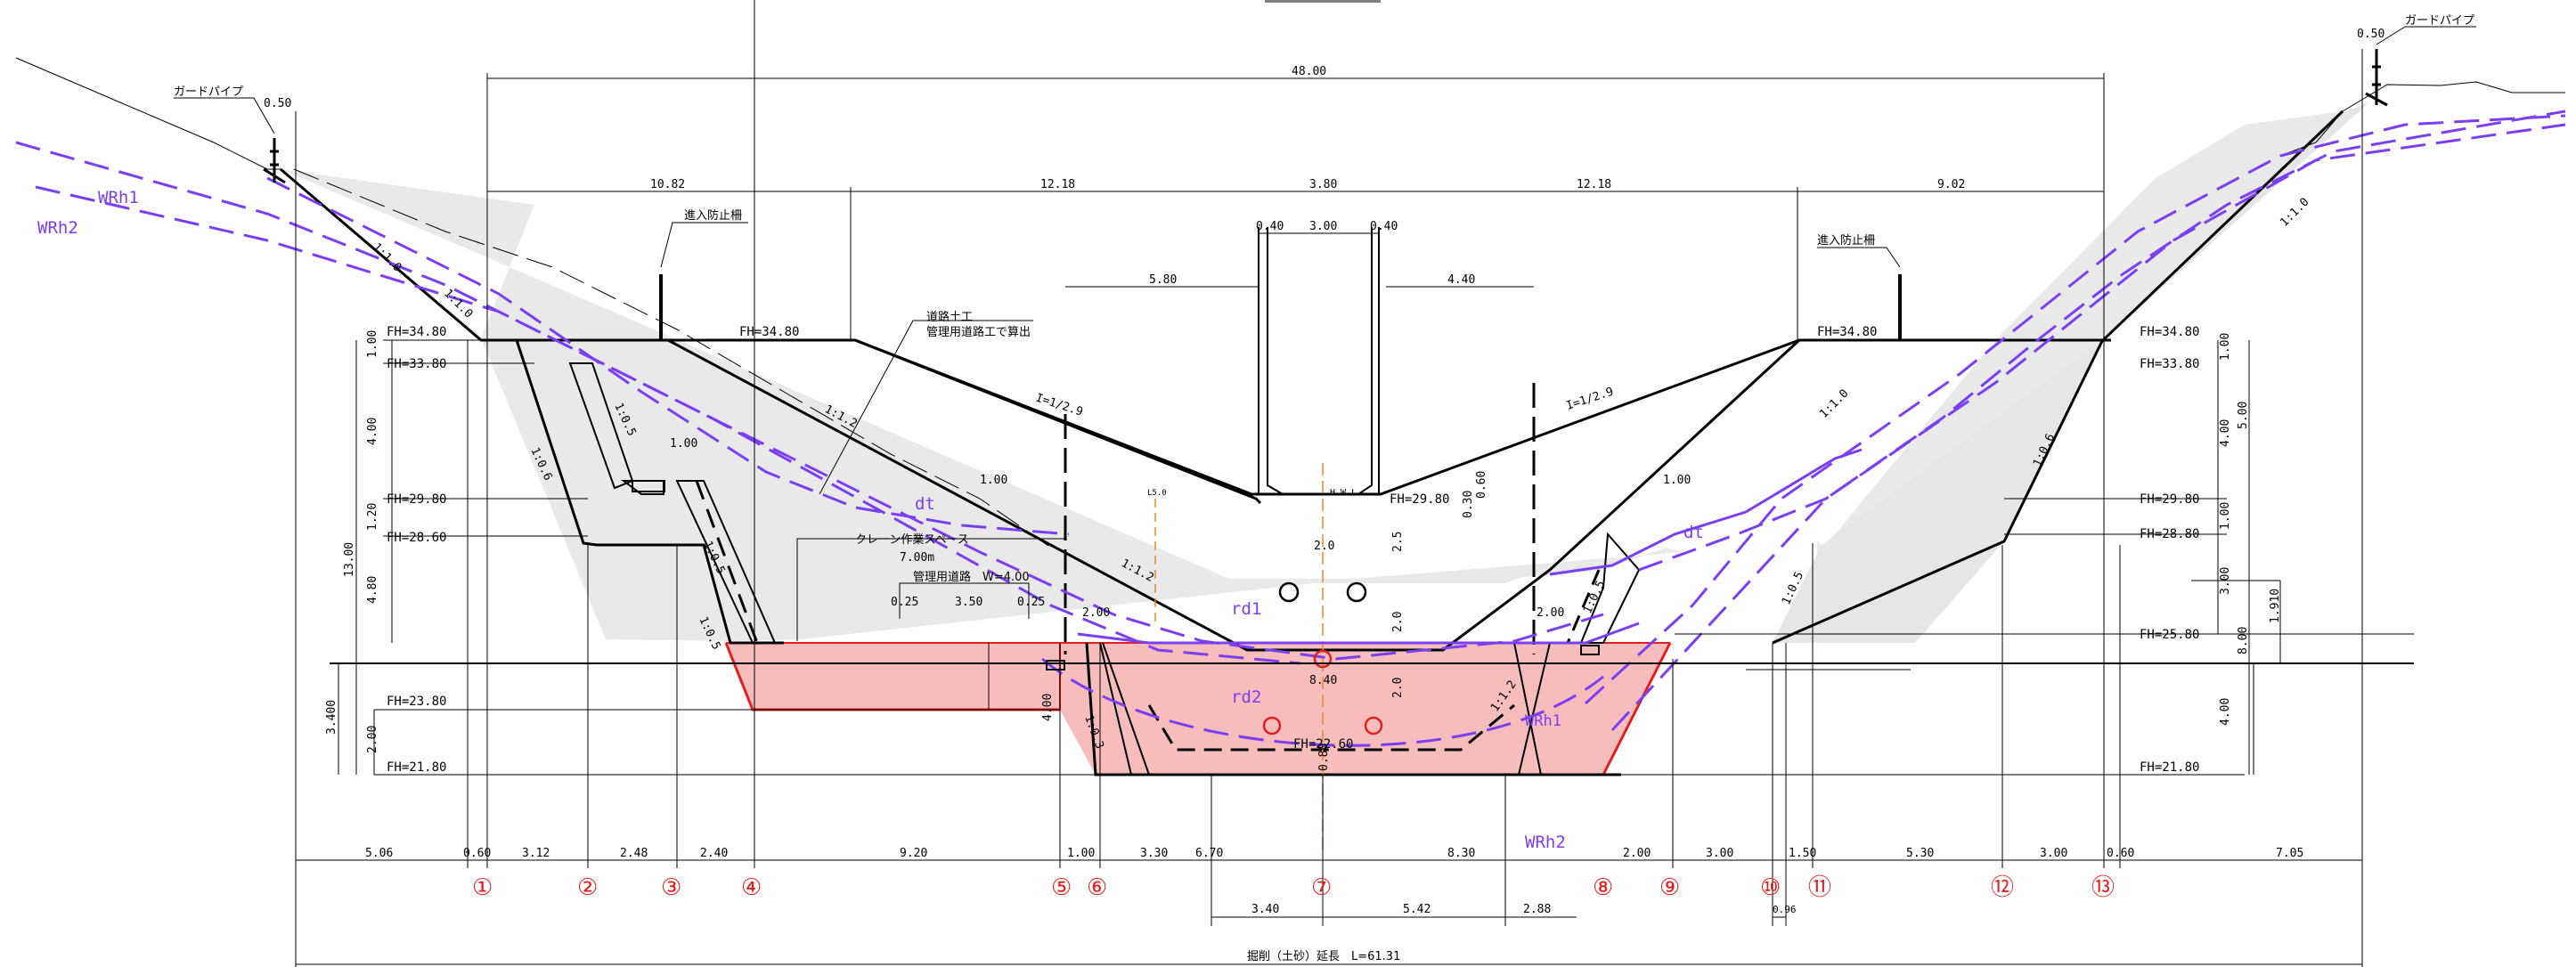 The image size is (2576, 967). What do you see at coordinates (925, 504) in the screenshot?
I see `dt-left: dt` at bounding box center [925, 504].